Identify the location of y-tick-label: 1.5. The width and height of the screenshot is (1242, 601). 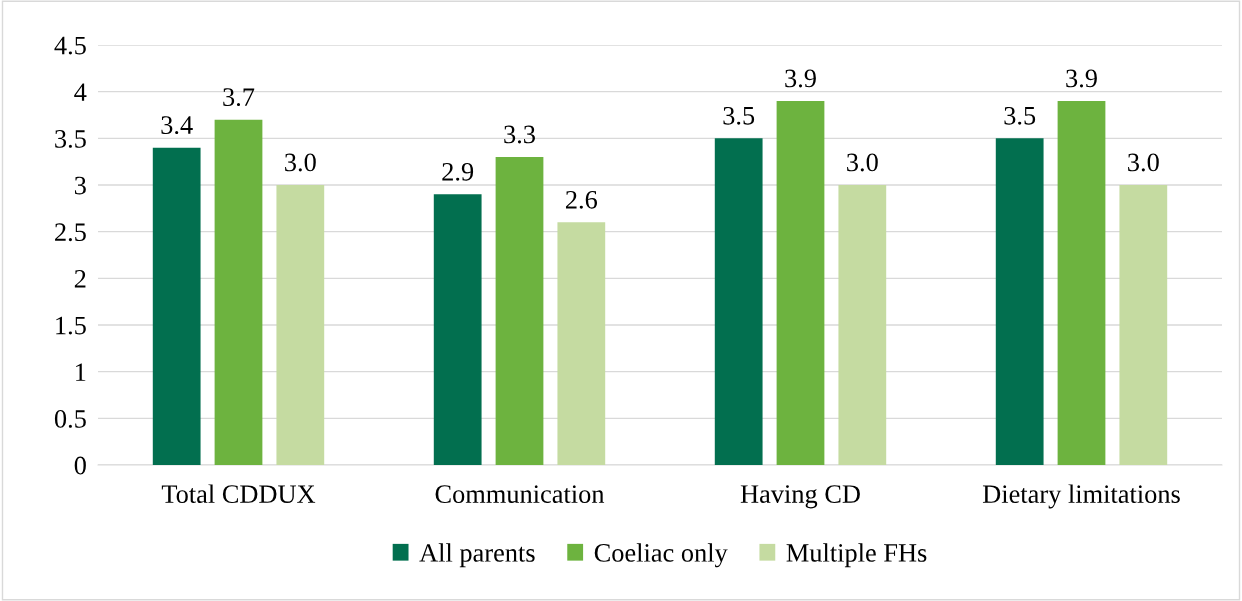
(71, 325).